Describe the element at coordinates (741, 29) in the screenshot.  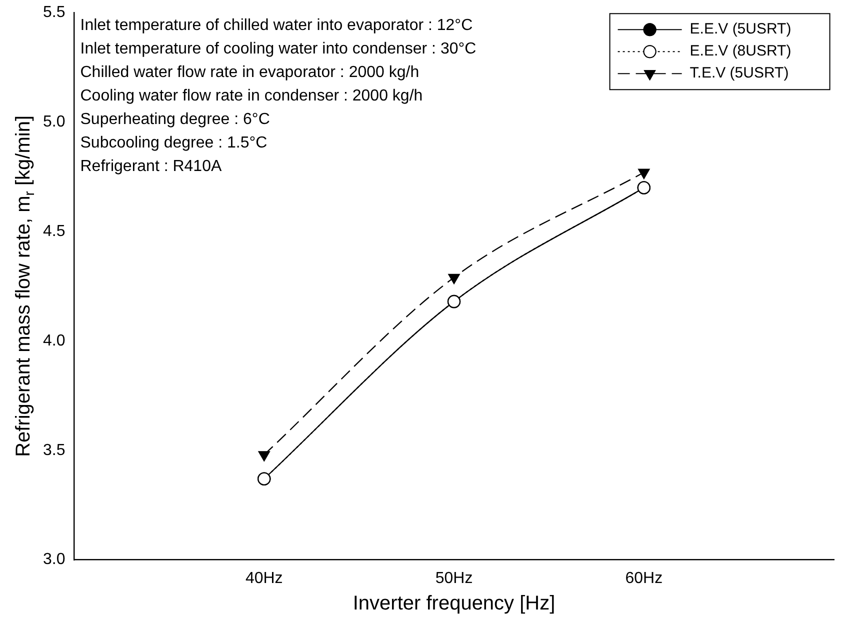
I see `legend-label: E.E.V (5USRT)` at that location.